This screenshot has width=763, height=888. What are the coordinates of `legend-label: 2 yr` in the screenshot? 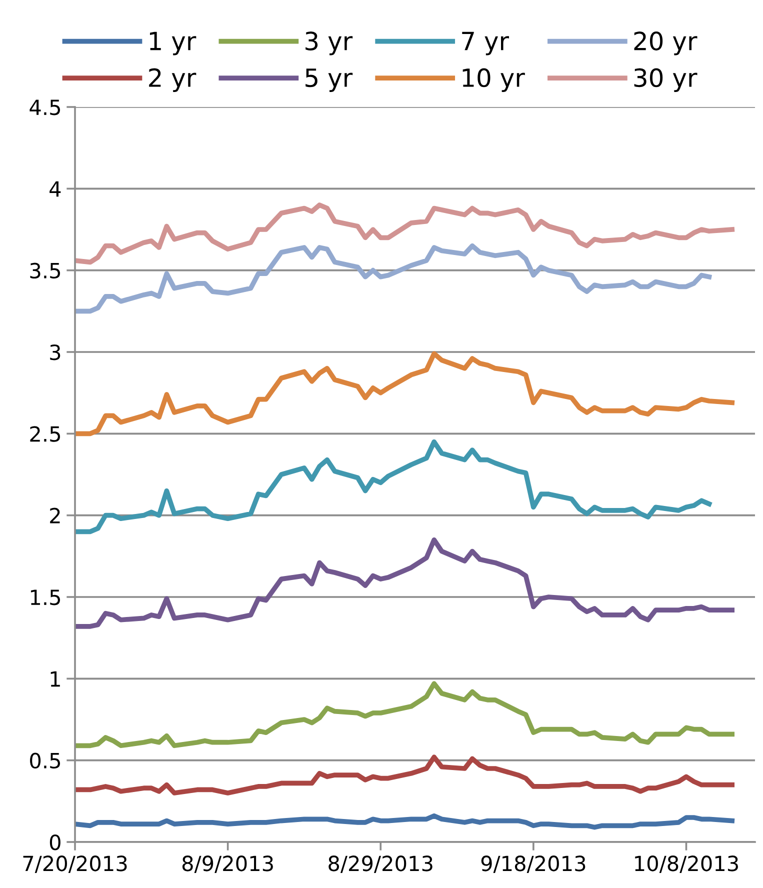 It's located at (172, 80).